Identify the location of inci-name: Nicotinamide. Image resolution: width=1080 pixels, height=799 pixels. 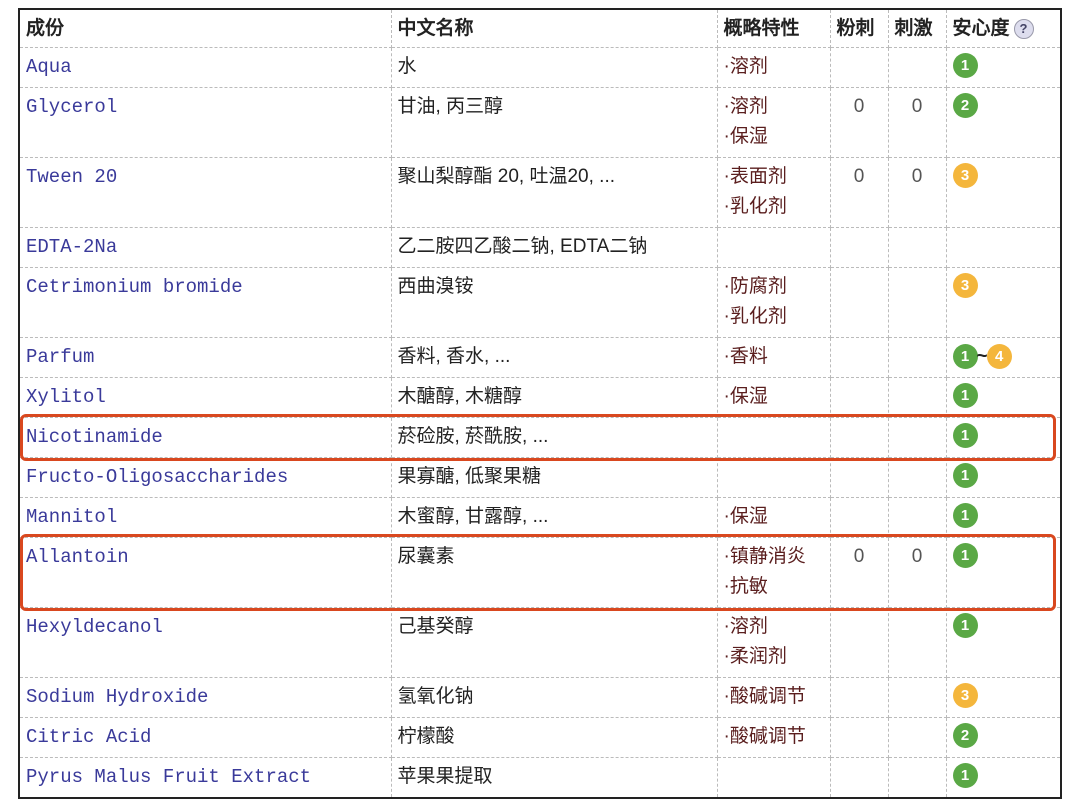
(205, 437).